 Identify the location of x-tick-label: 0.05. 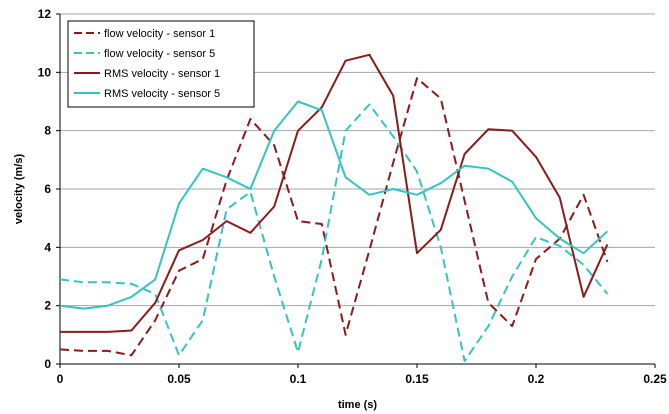
(179, 379).